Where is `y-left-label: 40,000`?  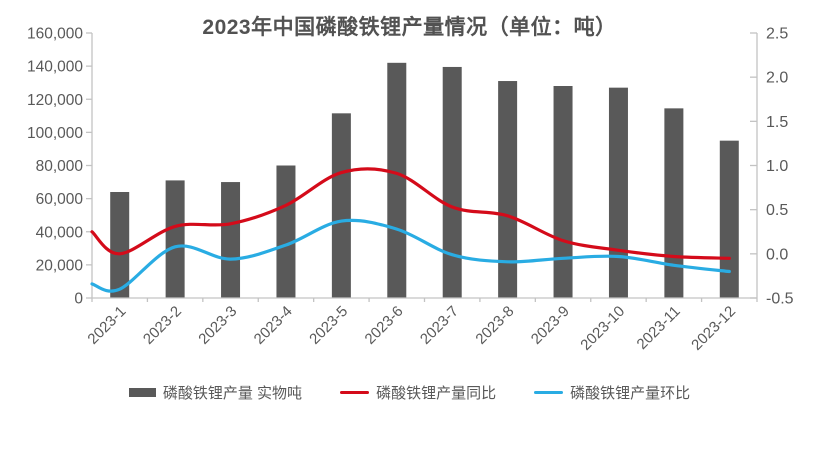 y-left-label: 40,000 is located at coordinates (60, 232).